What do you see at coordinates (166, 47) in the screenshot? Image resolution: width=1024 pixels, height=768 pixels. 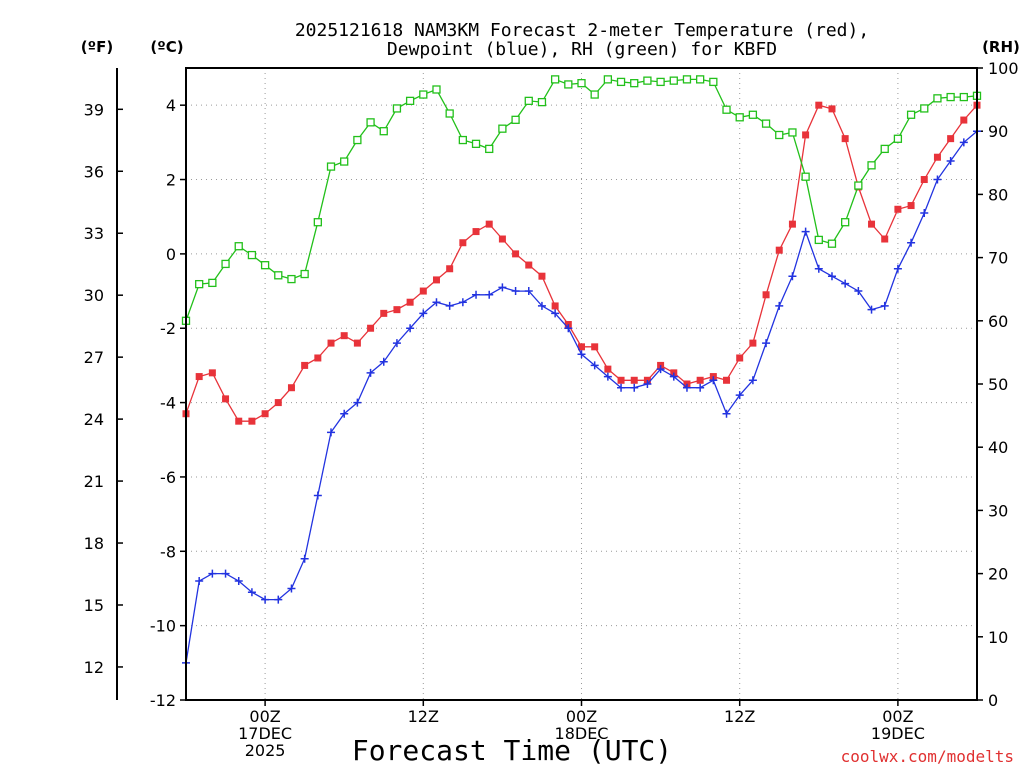 I see `celsius-unit-label: (ºC)` at bounding box center [166, 47].